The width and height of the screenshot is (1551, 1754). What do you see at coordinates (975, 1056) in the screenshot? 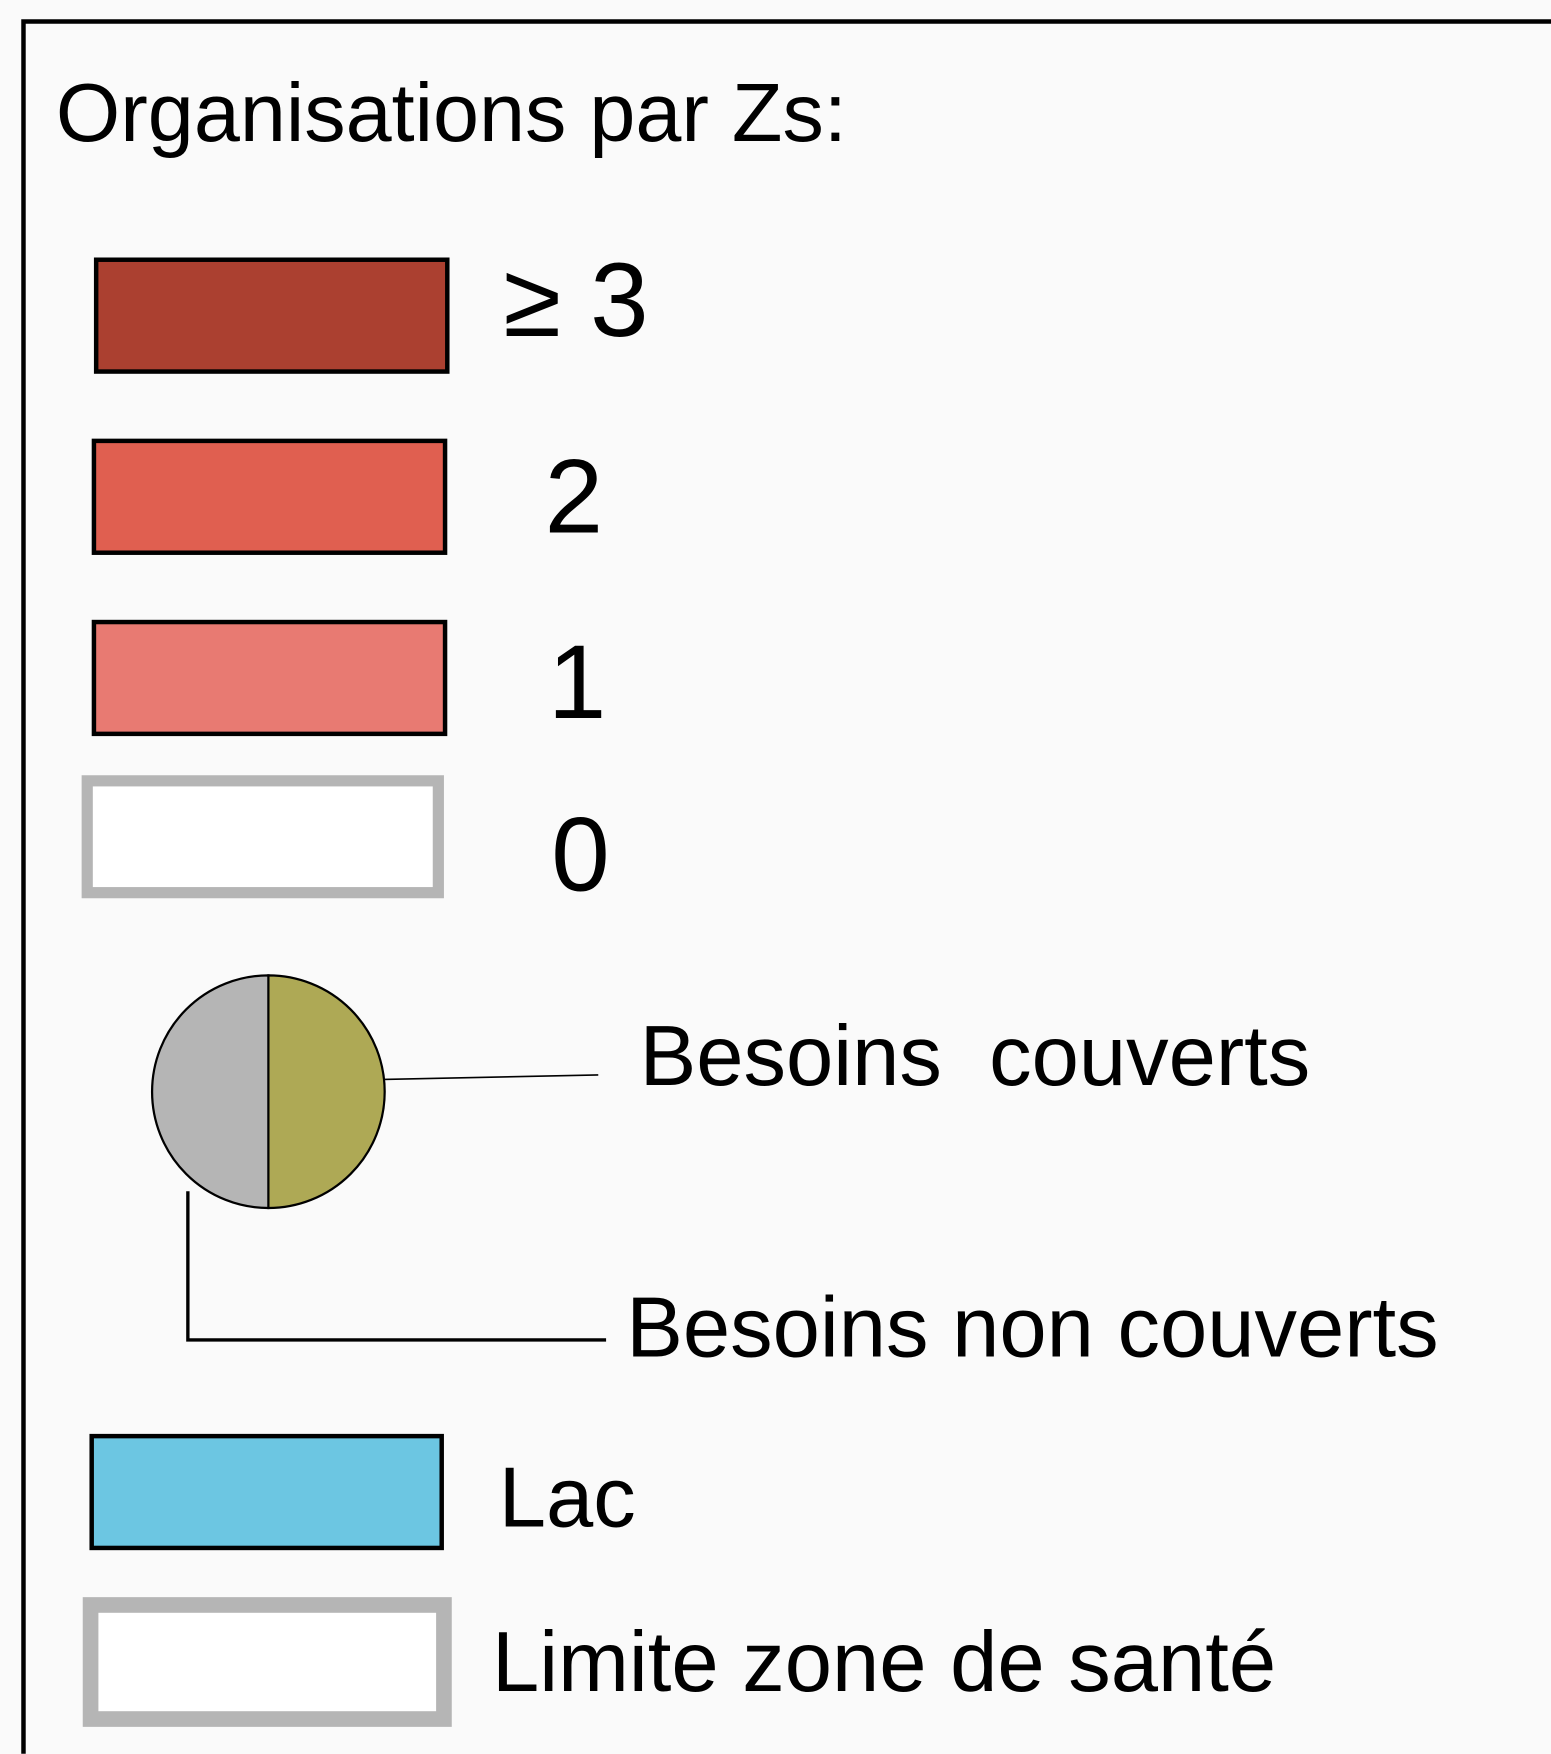
I see `pie-label: Besoins couverts` at bounding box center [975, 1056].